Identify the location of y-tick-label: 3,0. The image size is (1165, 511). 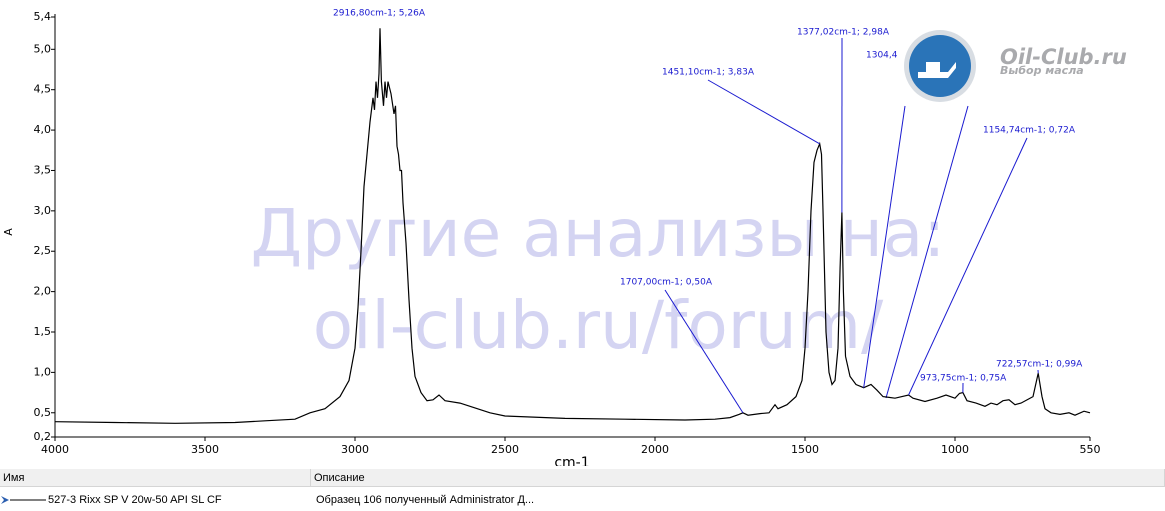
(43, 210).